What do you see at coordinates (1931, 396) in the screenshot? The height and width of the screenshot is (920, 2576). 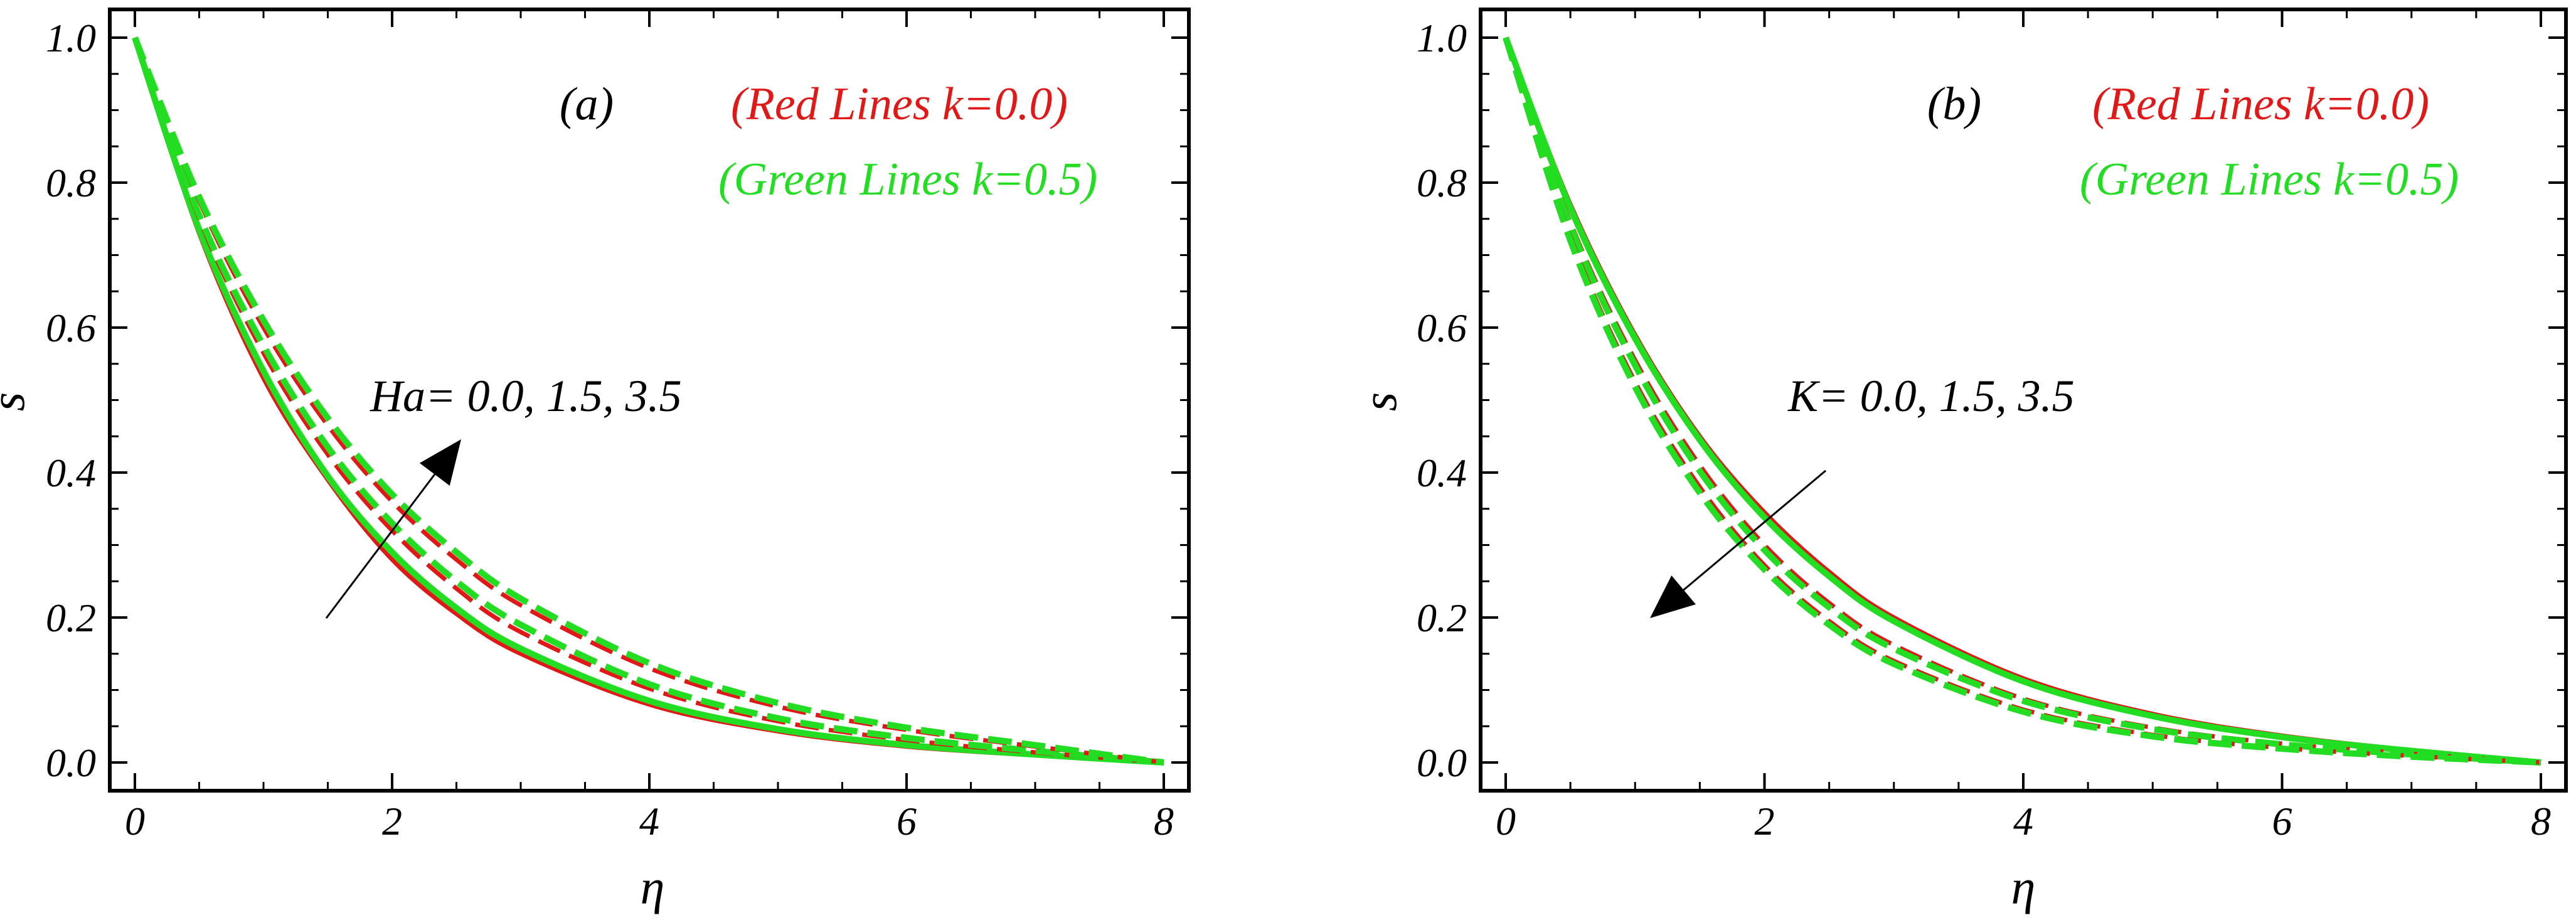 I see `parameter-annotation: K= 0.0, 1.5, 3.5` at bounding box center [1931, 396].